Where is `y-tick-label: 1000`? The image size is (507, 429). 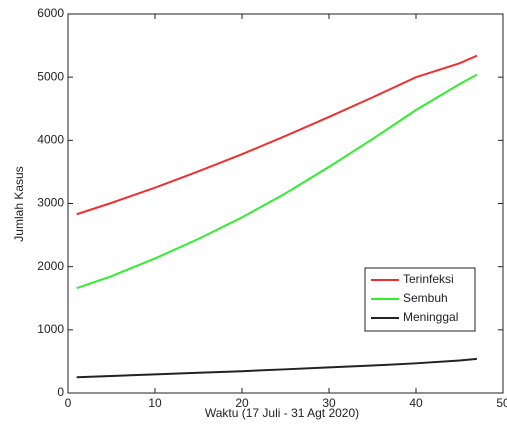
y-tick-label: 1000 is located at coordinates (50, 329).